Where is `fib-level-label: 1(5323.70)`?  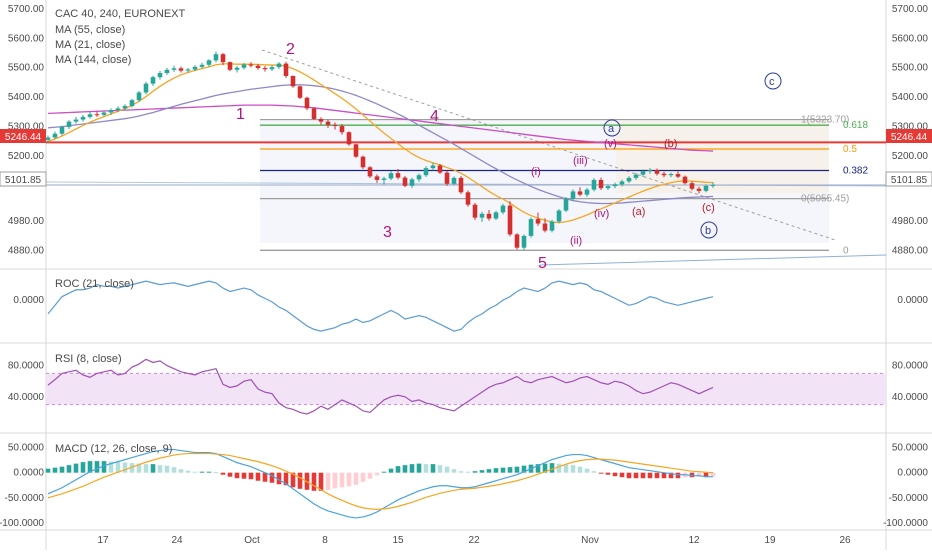
fib-level-label: 1(5323.70) is located at coordinates (825, 120).